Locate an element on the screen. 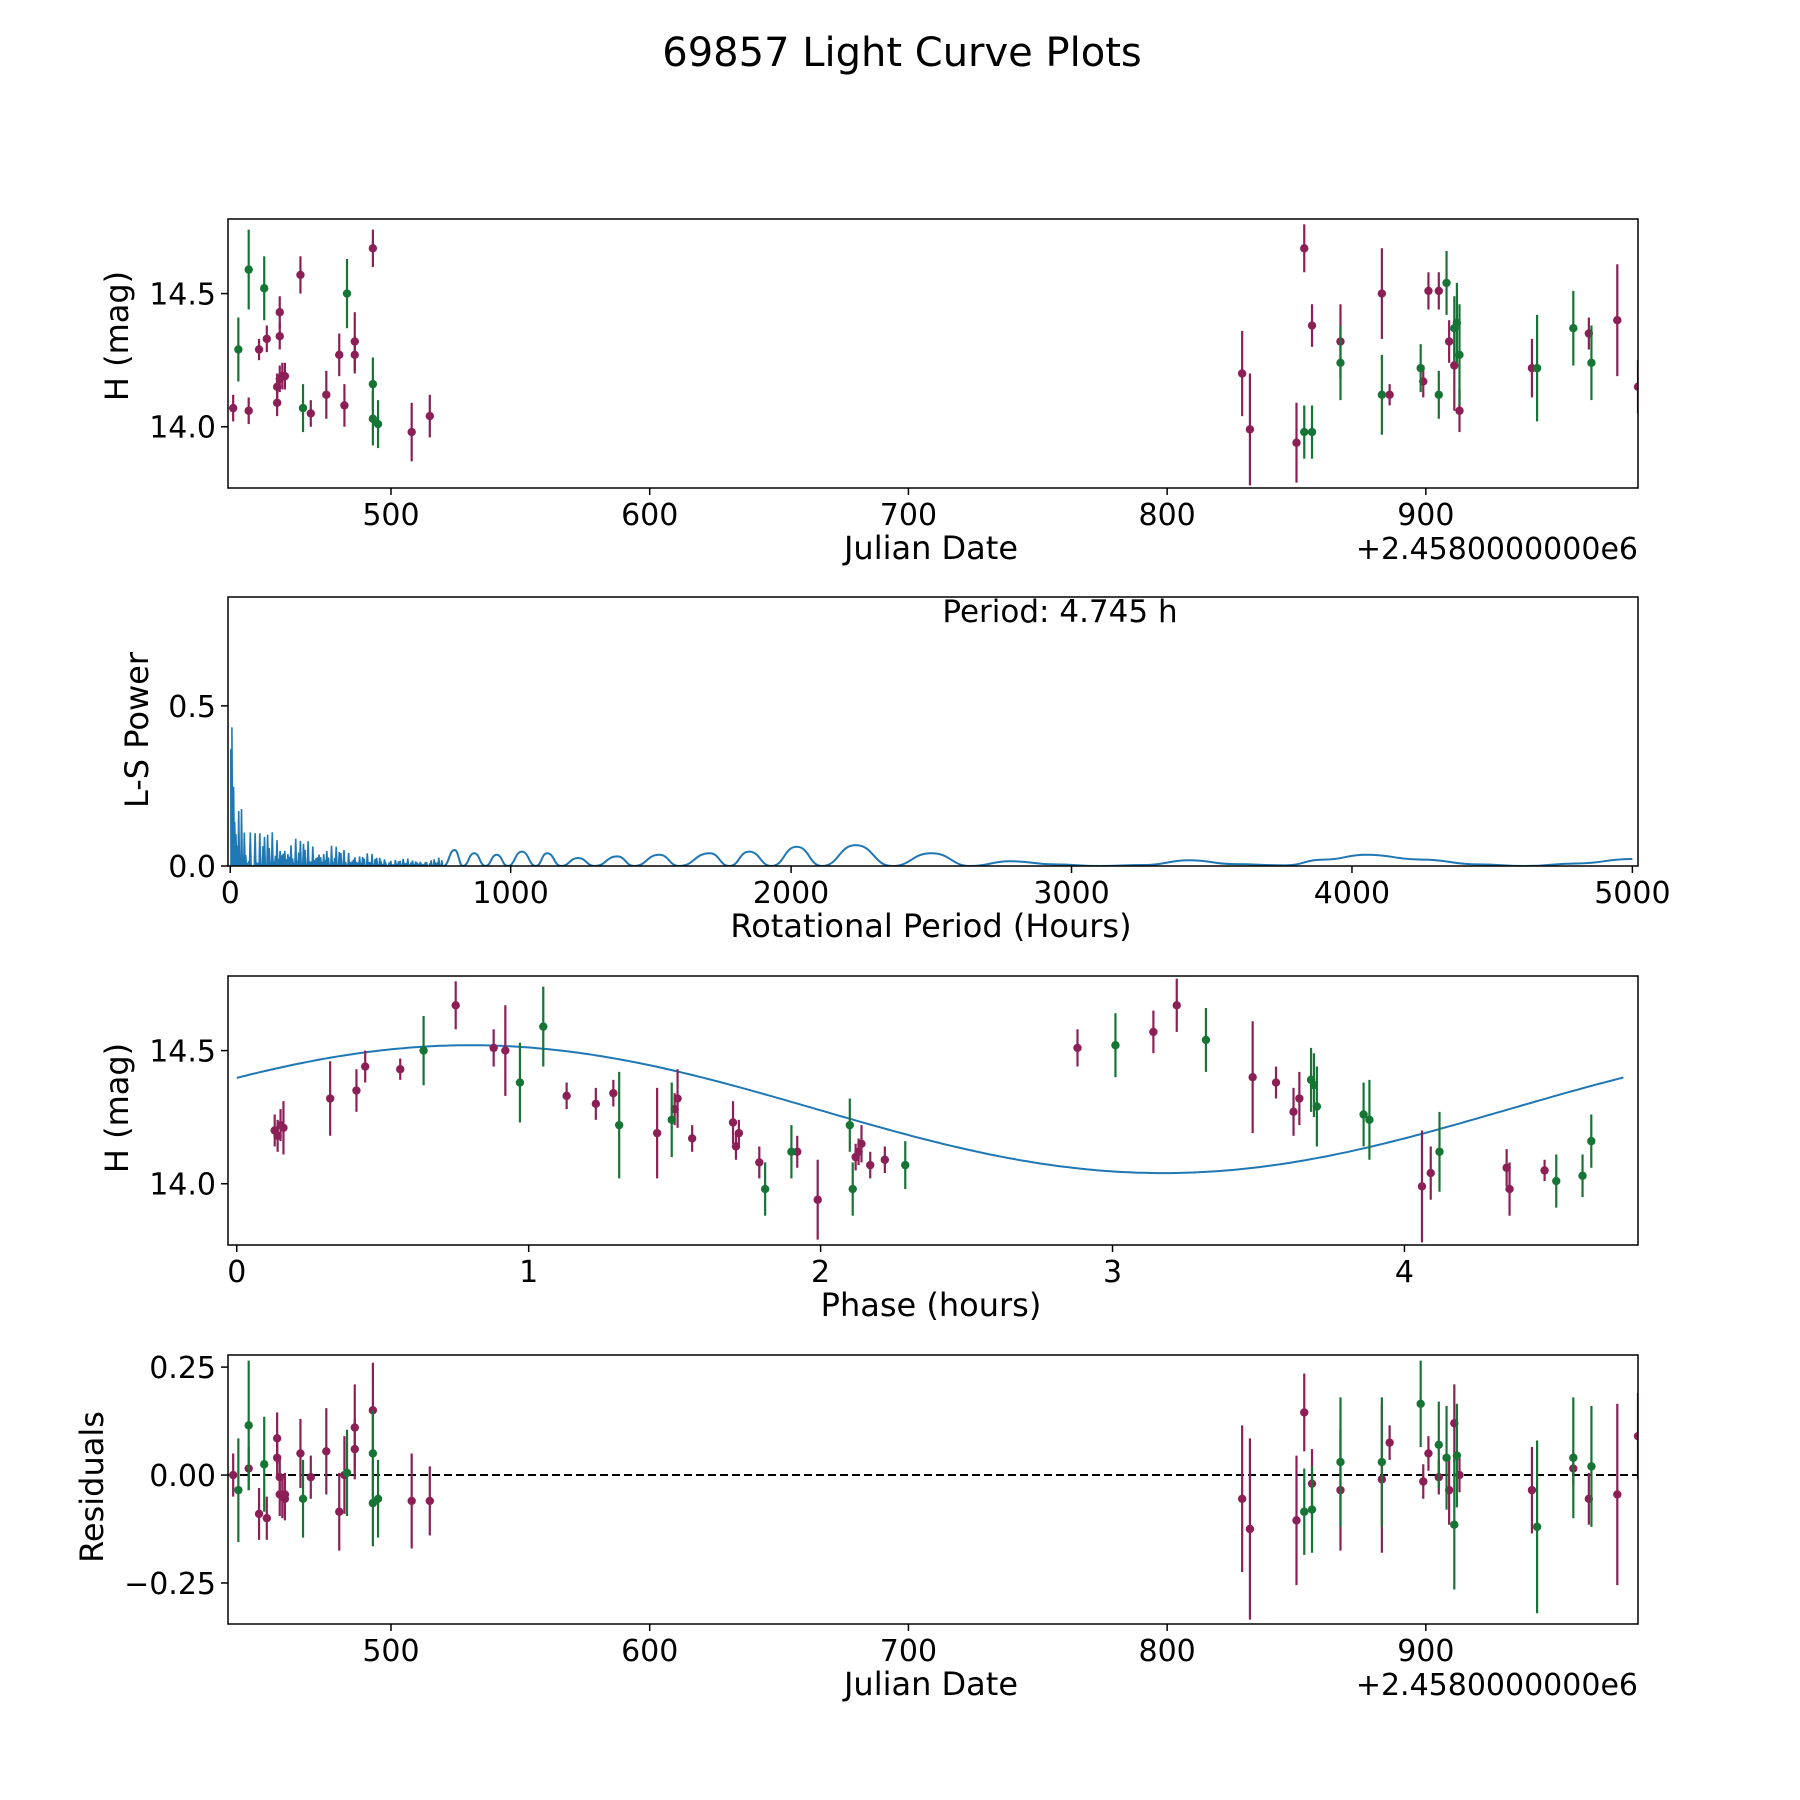  figure-title: 69857 Light Curve Plots is located at coordinates (901, 53).